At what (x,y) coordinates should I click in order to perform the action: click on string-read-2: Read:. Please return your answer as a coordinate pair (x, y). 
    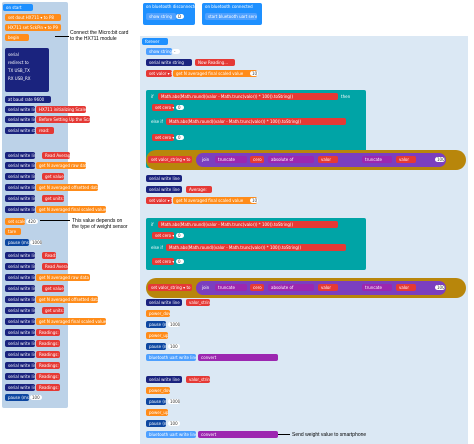
    Looking at the image, I should click on (49, 255).